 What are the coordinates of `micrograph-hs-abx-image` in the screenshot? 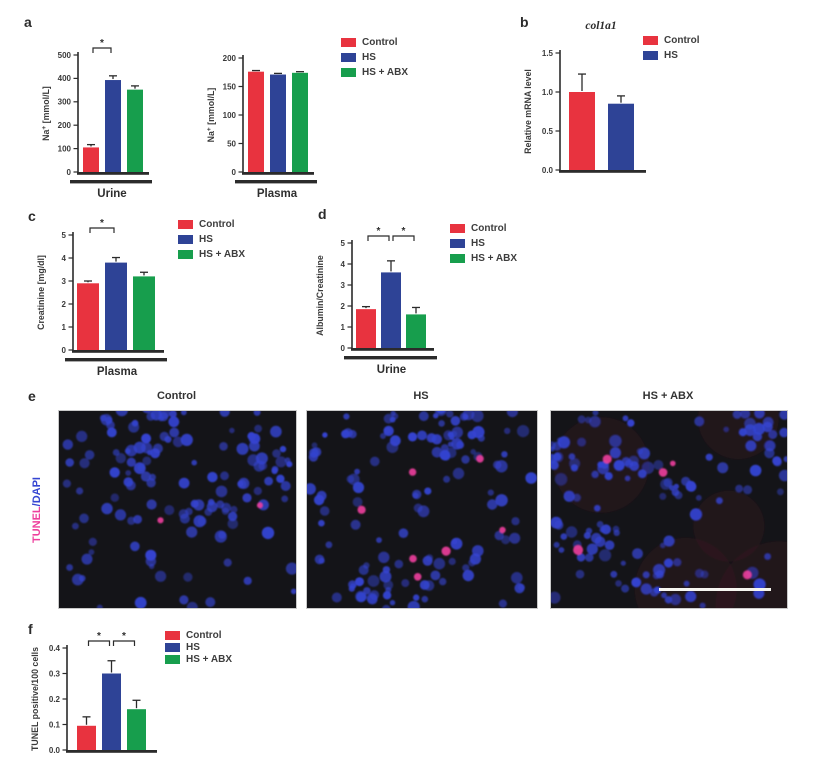 It's located at (669, 509).